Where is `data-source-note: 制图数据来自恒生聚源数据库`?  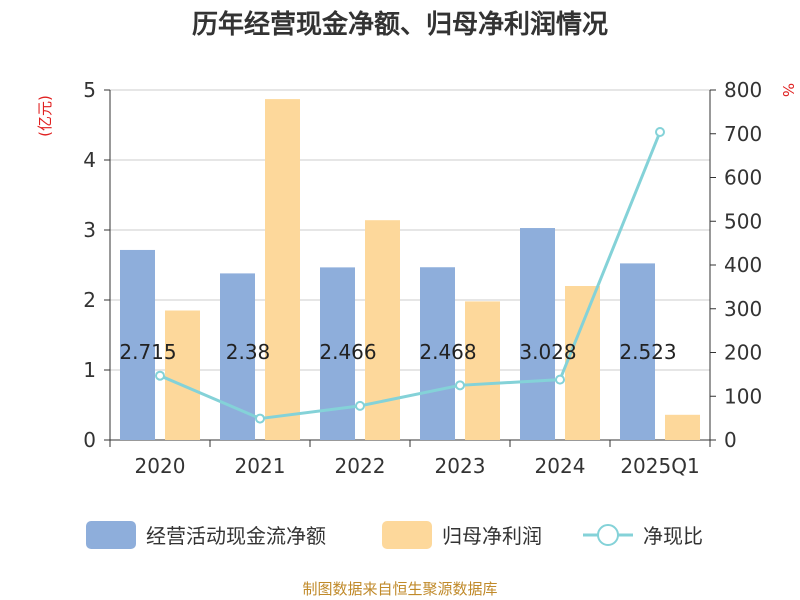
data-source-note: 制图数据来自恒生聚源数据库 is located at coordinates (399, 589).